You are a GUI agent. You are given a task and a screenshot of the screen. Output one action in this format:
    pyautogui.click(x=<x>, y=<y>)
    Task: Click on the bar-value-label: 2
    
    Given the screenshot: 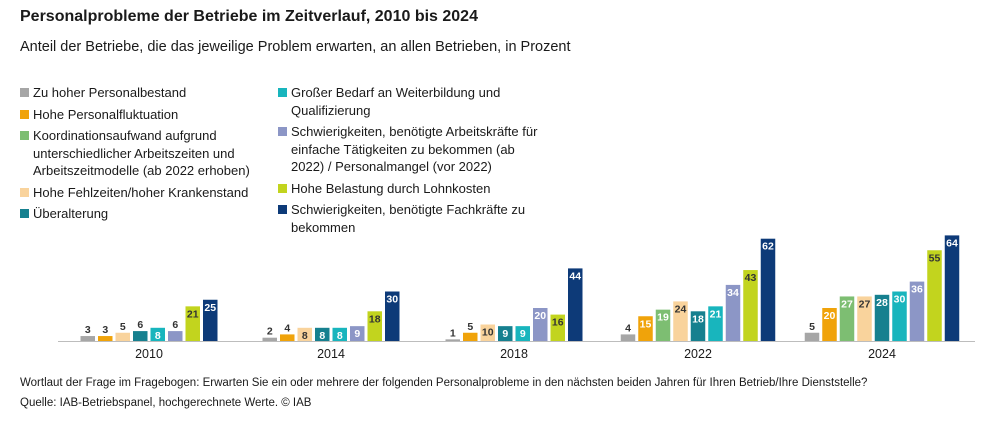 What is the action you would take?
    pyautogui.click(x=270, y=332)
    